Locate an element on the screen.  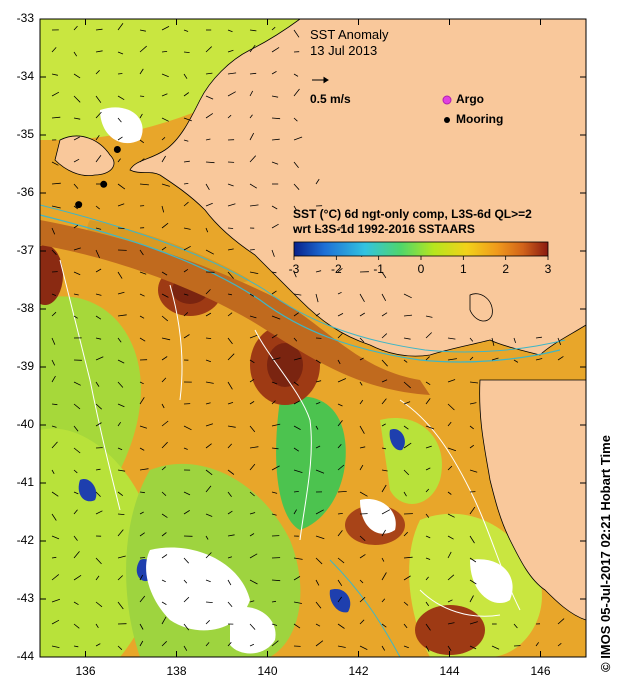
colorbar-tick-label: 1 is located at coordinates (463, 269).